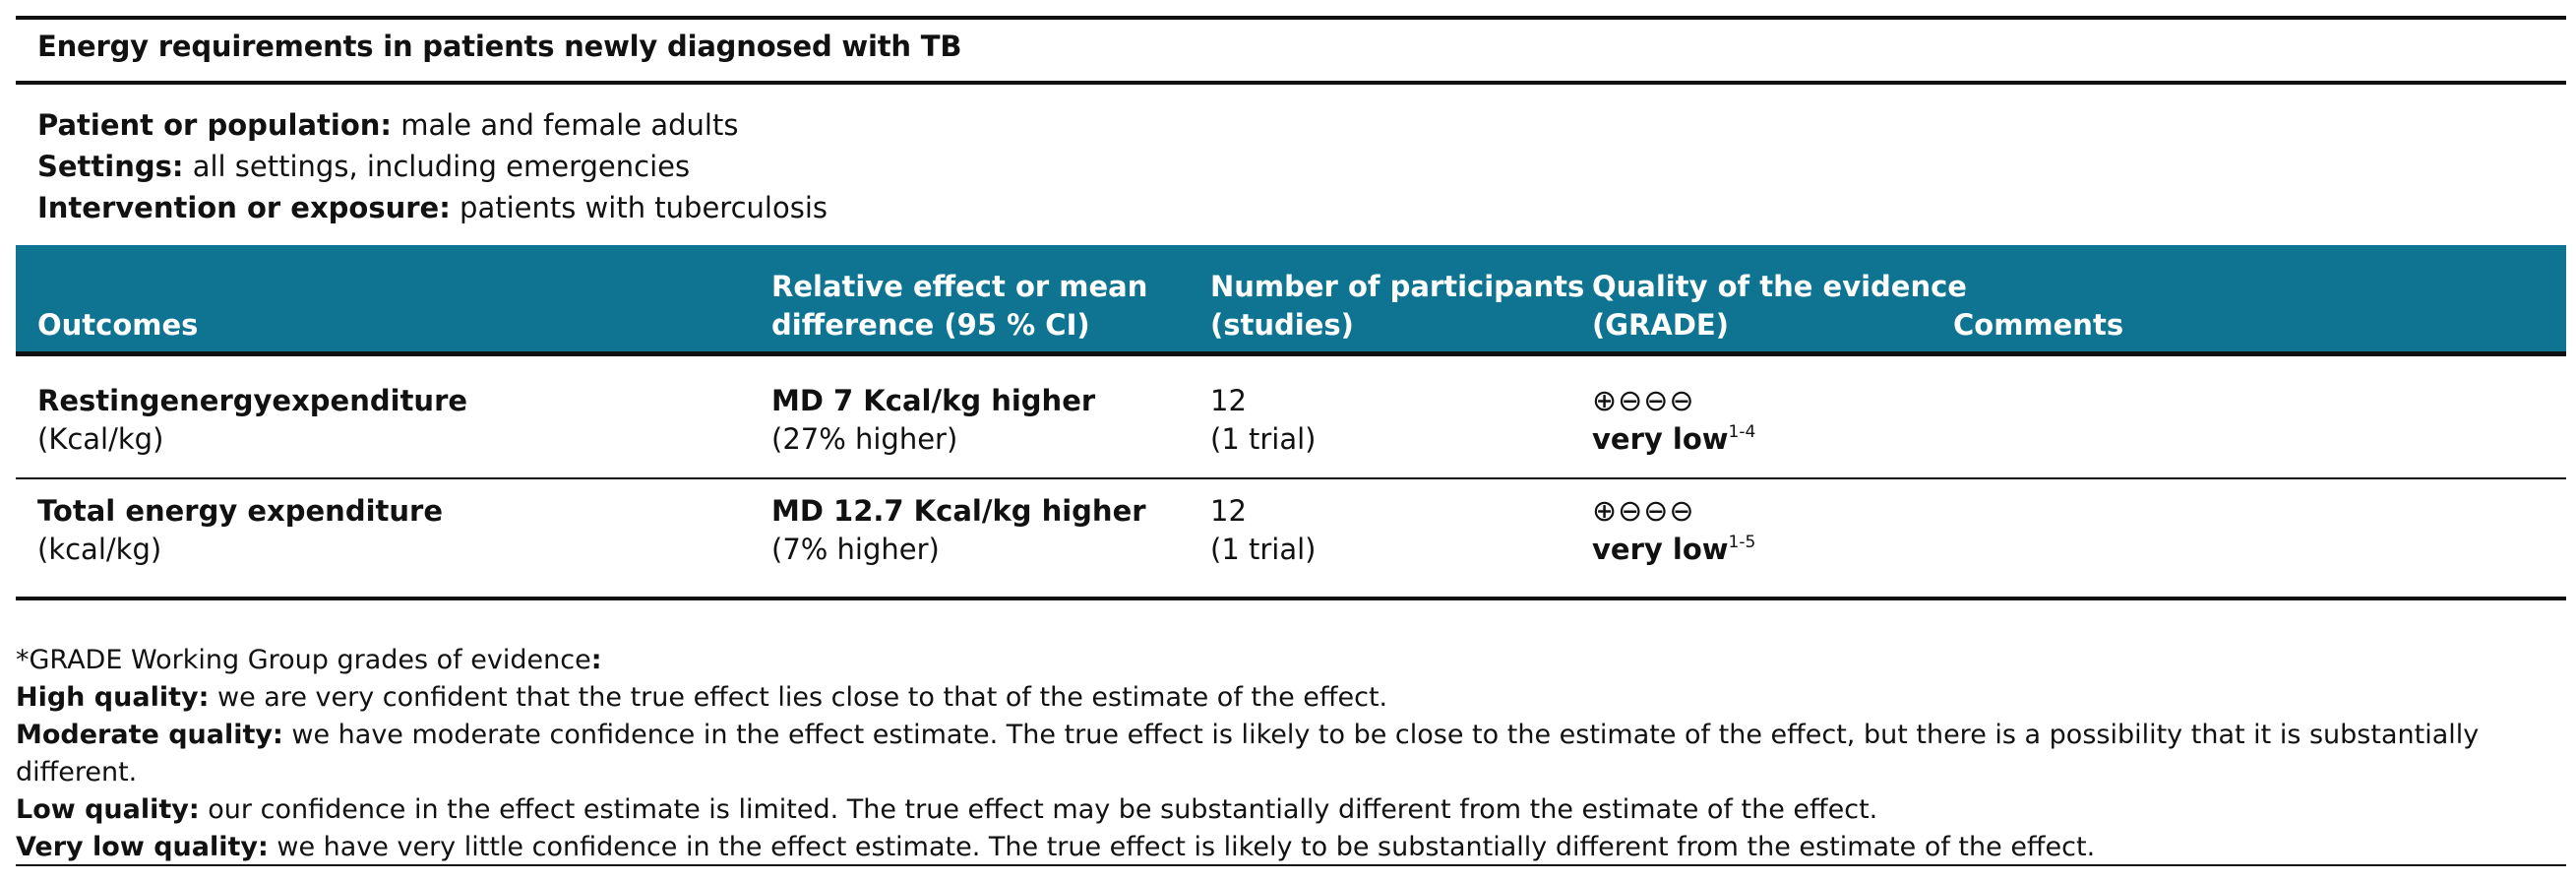  I want to click on top-rule, so click(1291, 18).